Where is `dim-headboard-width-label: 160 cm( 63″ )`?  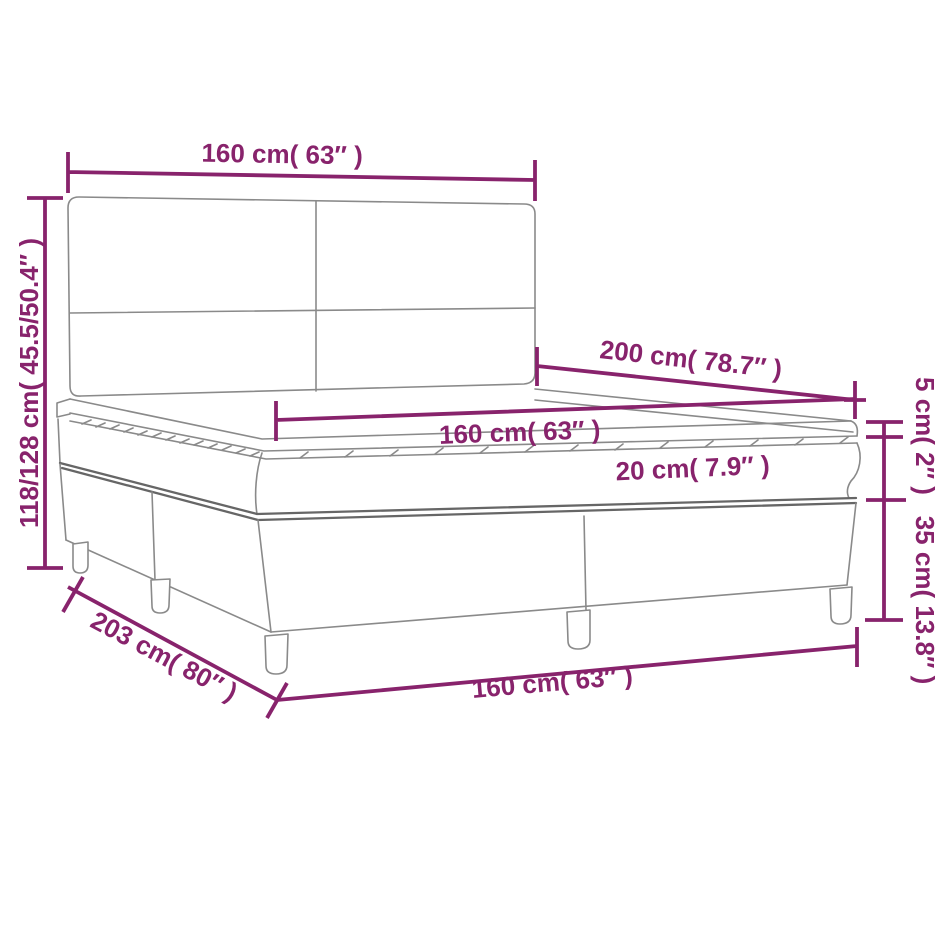 dim-headboard-width-label: 160 cm( 63″ ) is located at coordinates (282, 154).